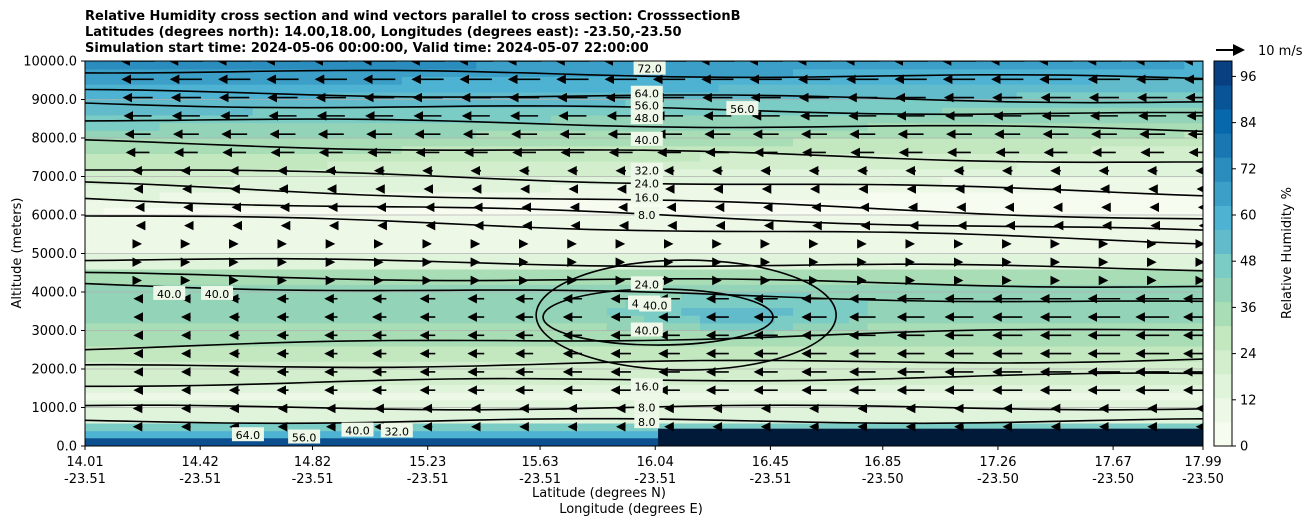 The image size is (1304, 526). What do you see at coordinates (644, 363) in the screenshot?
I see `contour-line` at bounding box center [644, 363].